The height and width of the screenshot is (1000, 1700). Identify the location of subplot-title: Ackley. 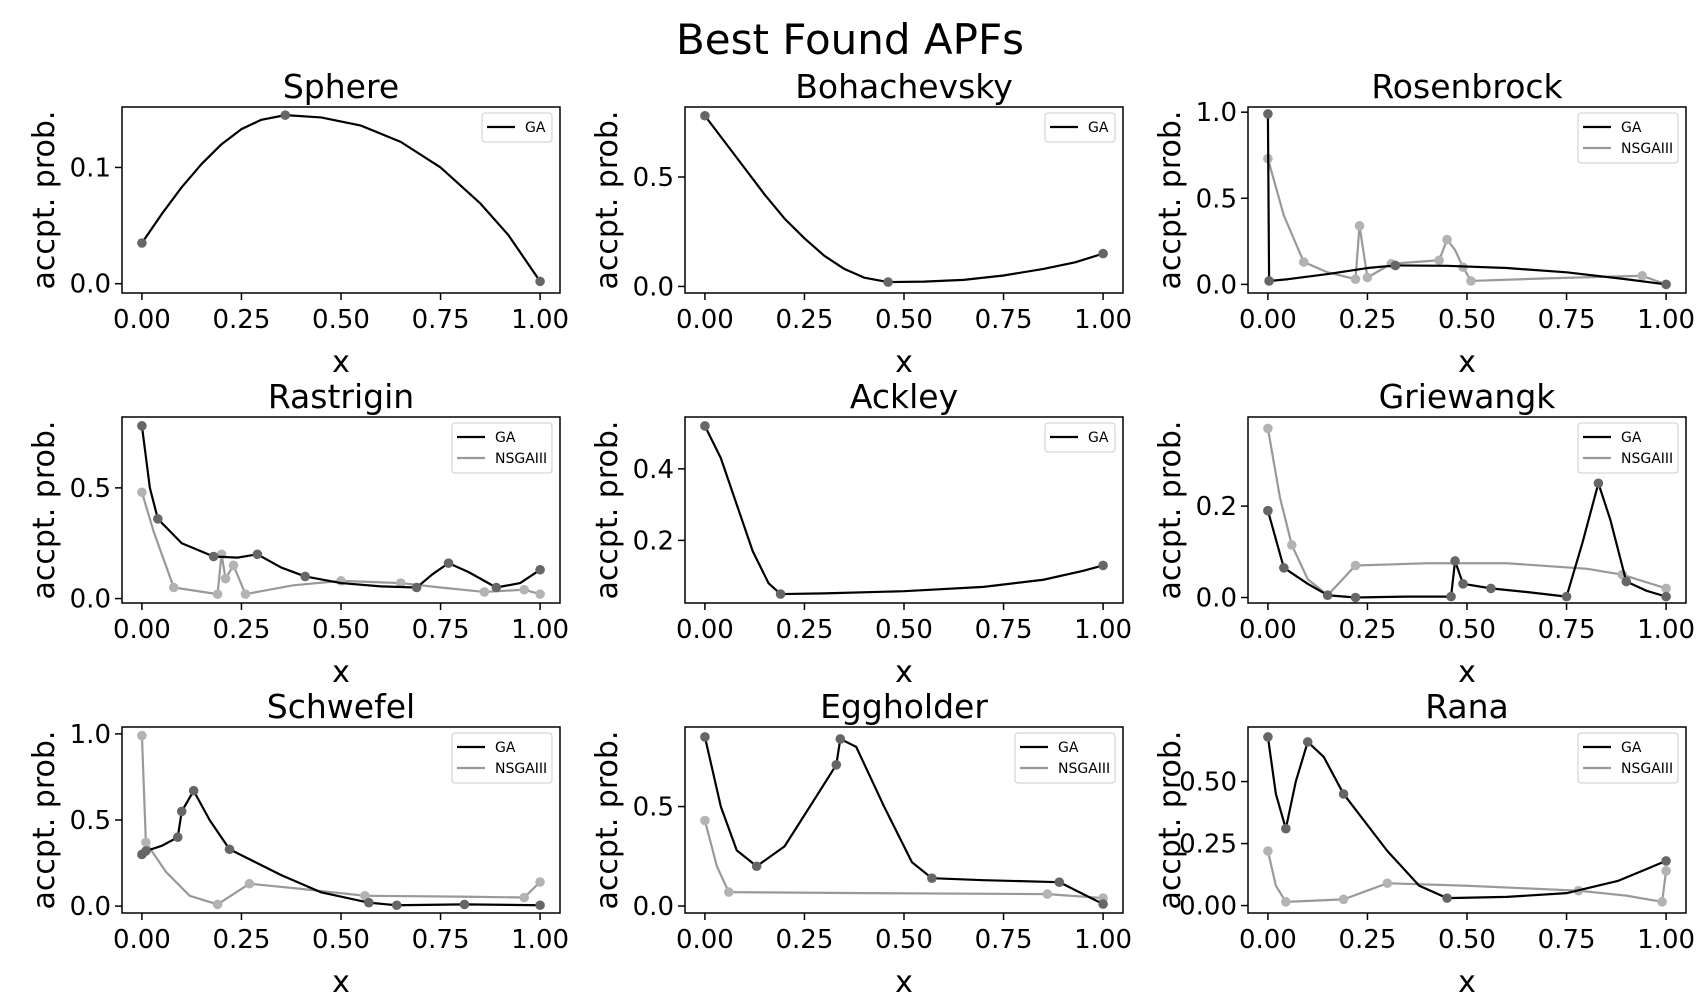
(904, 396).